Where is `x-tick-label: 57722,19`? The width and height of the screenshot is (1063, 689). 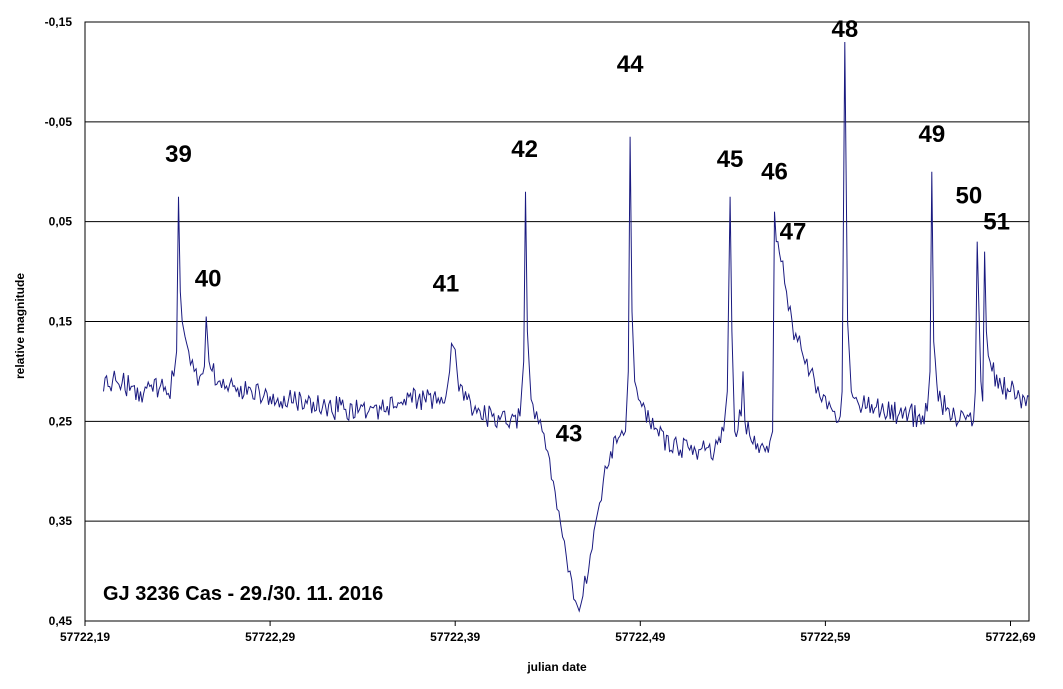
x-tick-label: 57722,19 is located at coordinates (85, 637).